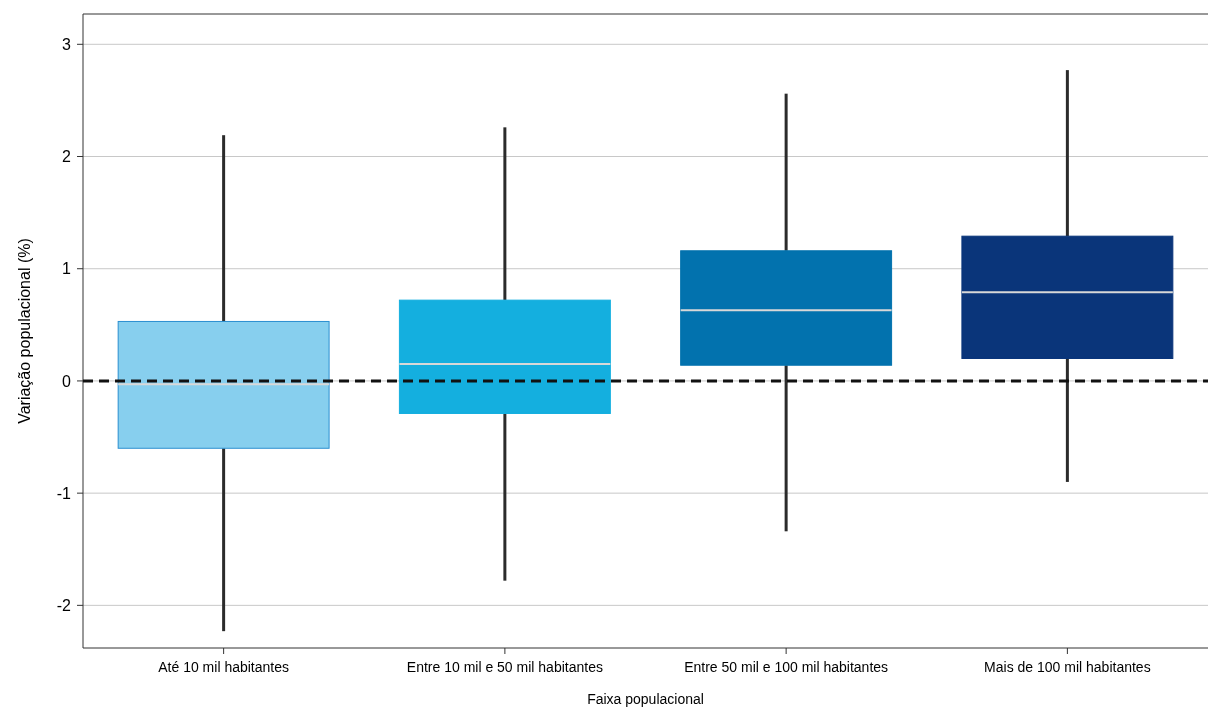 The width and height of the screenshot is (1209, 711). What do you see at coordinates (645, 699) in the screenshot?
I see `x-axis-title: Faixa populacional` at bounding box center [645, 699].